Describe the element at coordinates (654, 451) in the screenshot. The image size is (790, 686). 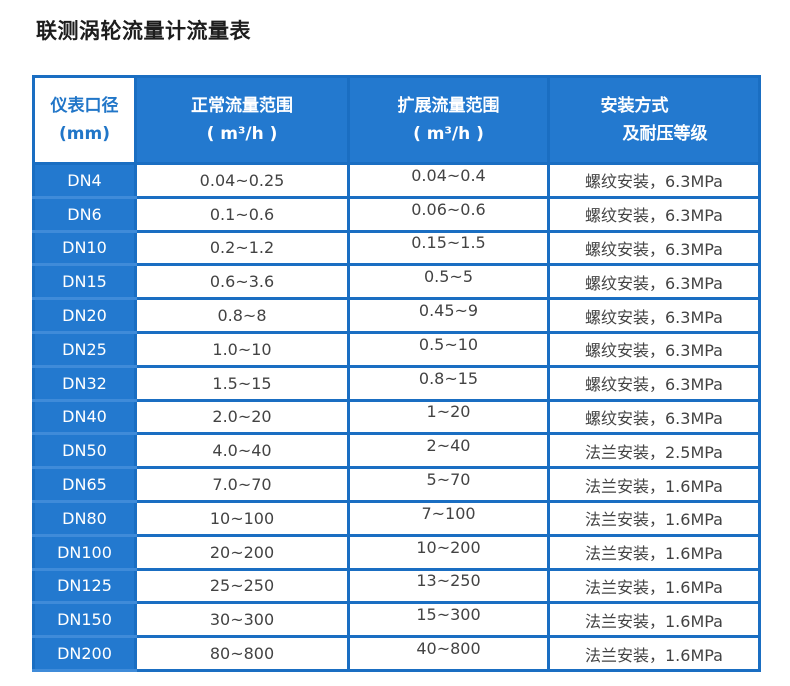
I see `cell-installation: 法兰安装，2.5MPa` at that location.